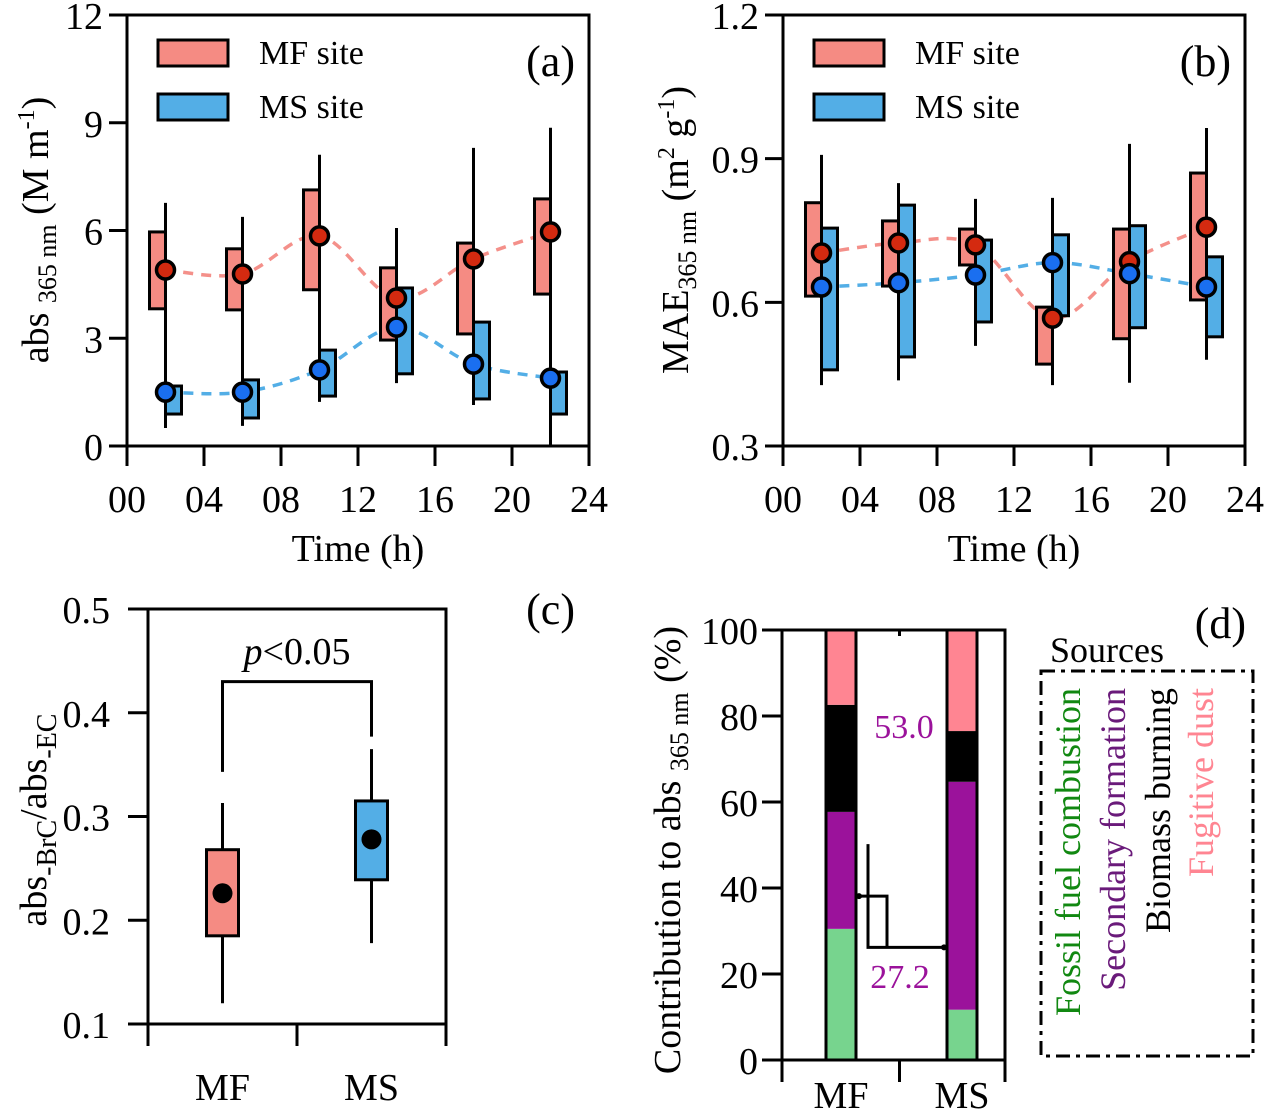 This screenshot has height=1111, width=1265. I want to click on x-axis-label: Time (h), so click(358, 549).